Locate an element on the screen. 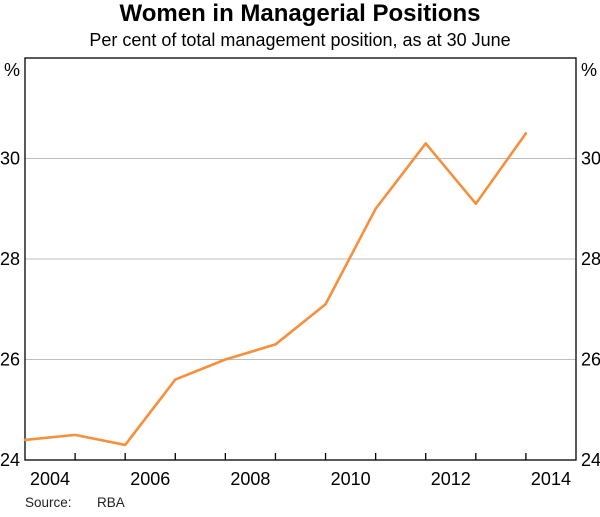 This screenshot has height=517, width=600. y-axis-label-right-26: 26 is located at coordinates (590, 360).